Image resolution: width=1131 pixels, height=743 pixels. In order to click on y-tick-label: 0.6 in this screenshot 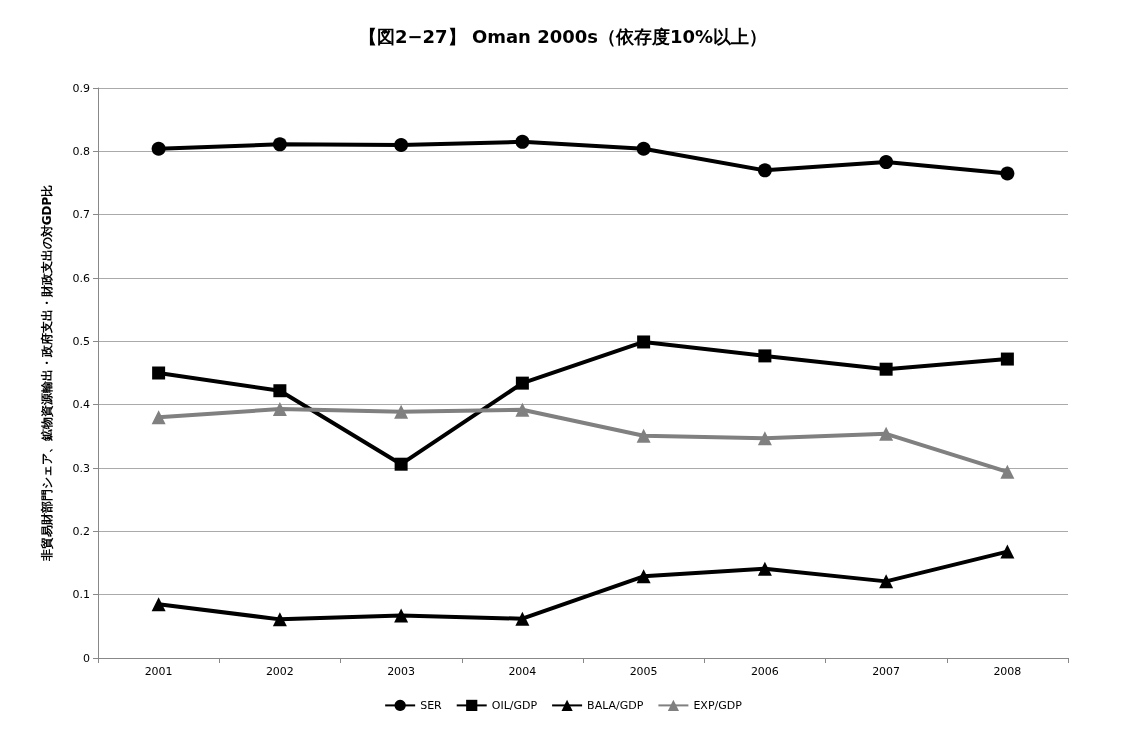, I will do `click(81, 278)`.